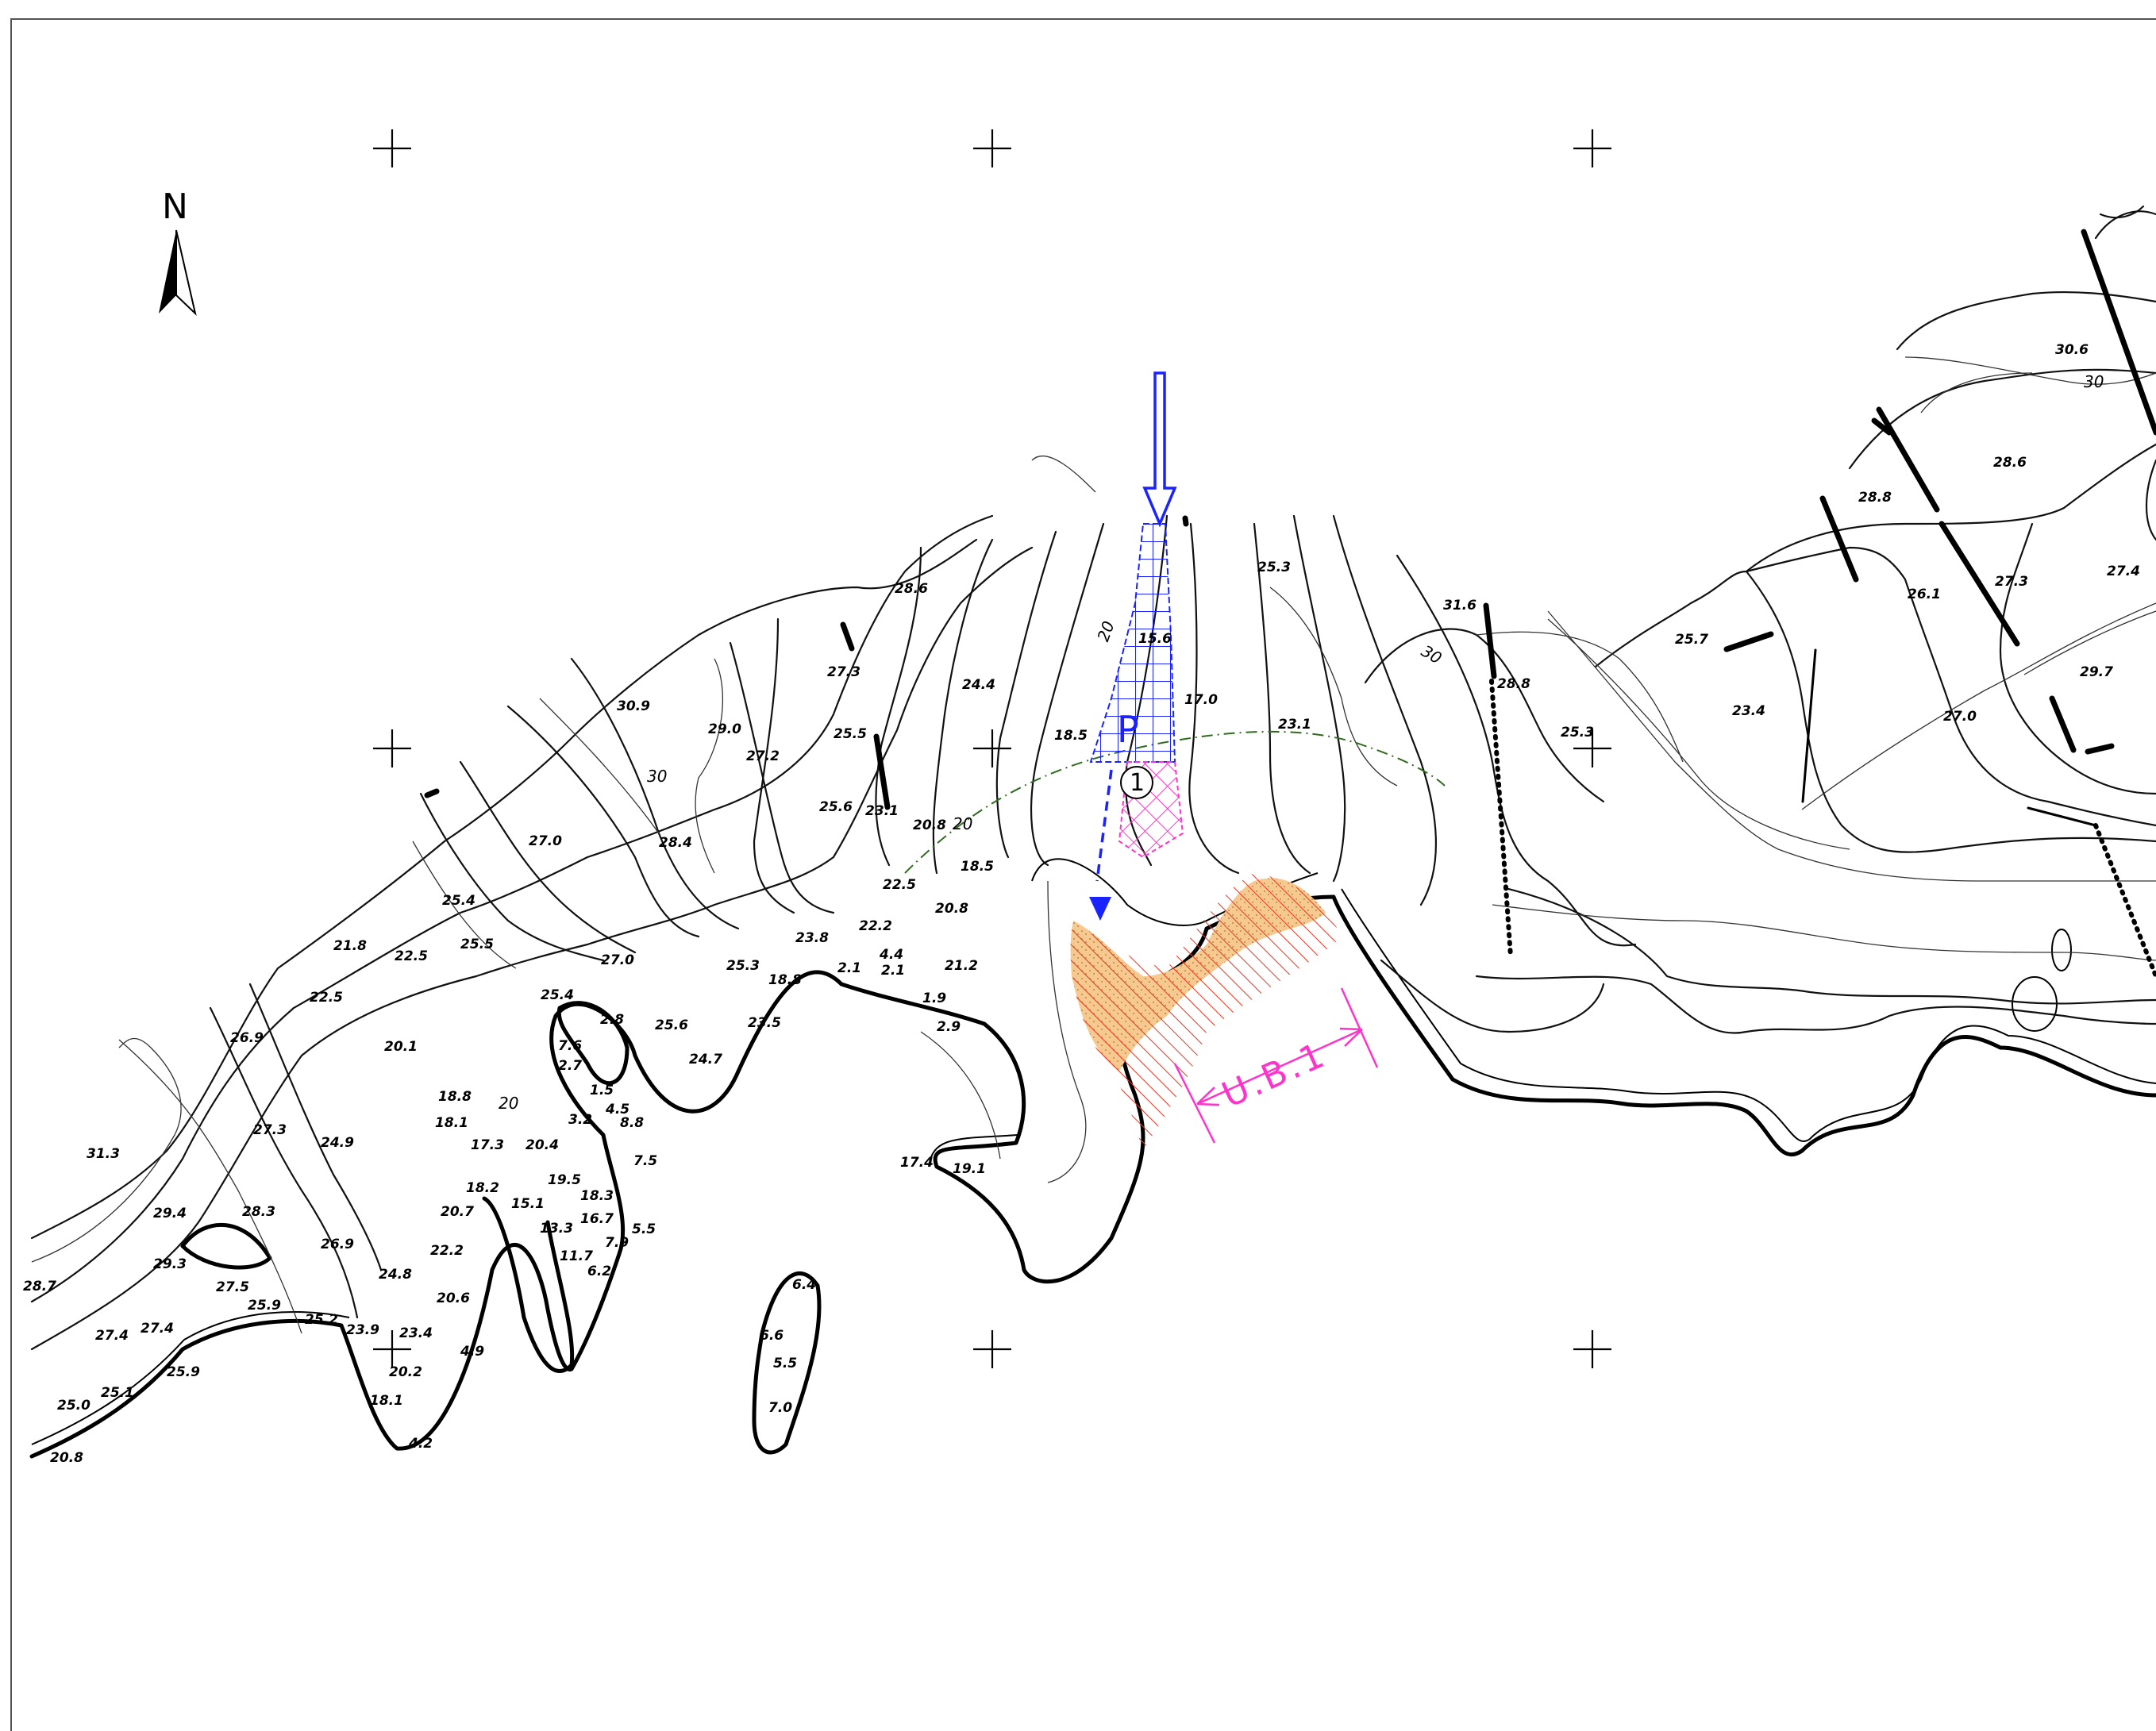 The height and width of the screenshot is (1731, 2156). What do you see at coordinates (362, 1330) in the screenshot?
I see `elevation-label: 23.9` at bounding box center [362, 1330].